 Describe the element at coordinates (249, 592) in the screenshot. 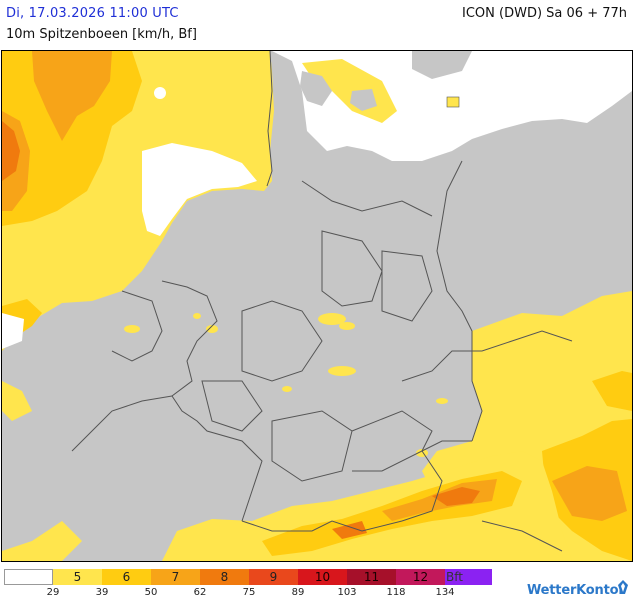

I see `legend-tick-4: 75` at that location.